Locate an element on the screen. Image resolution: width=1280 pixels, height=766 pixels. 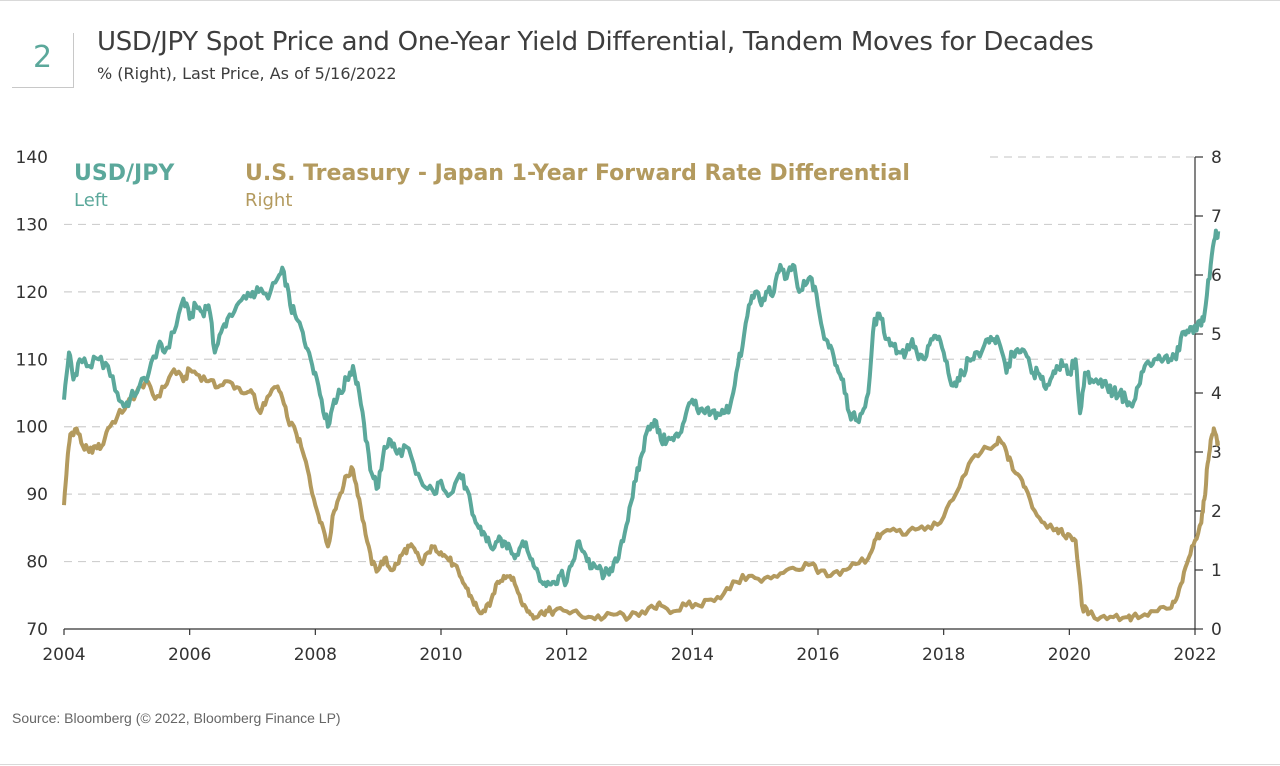
left-y-tick-label: 100 is located at coordinates (32, 428).